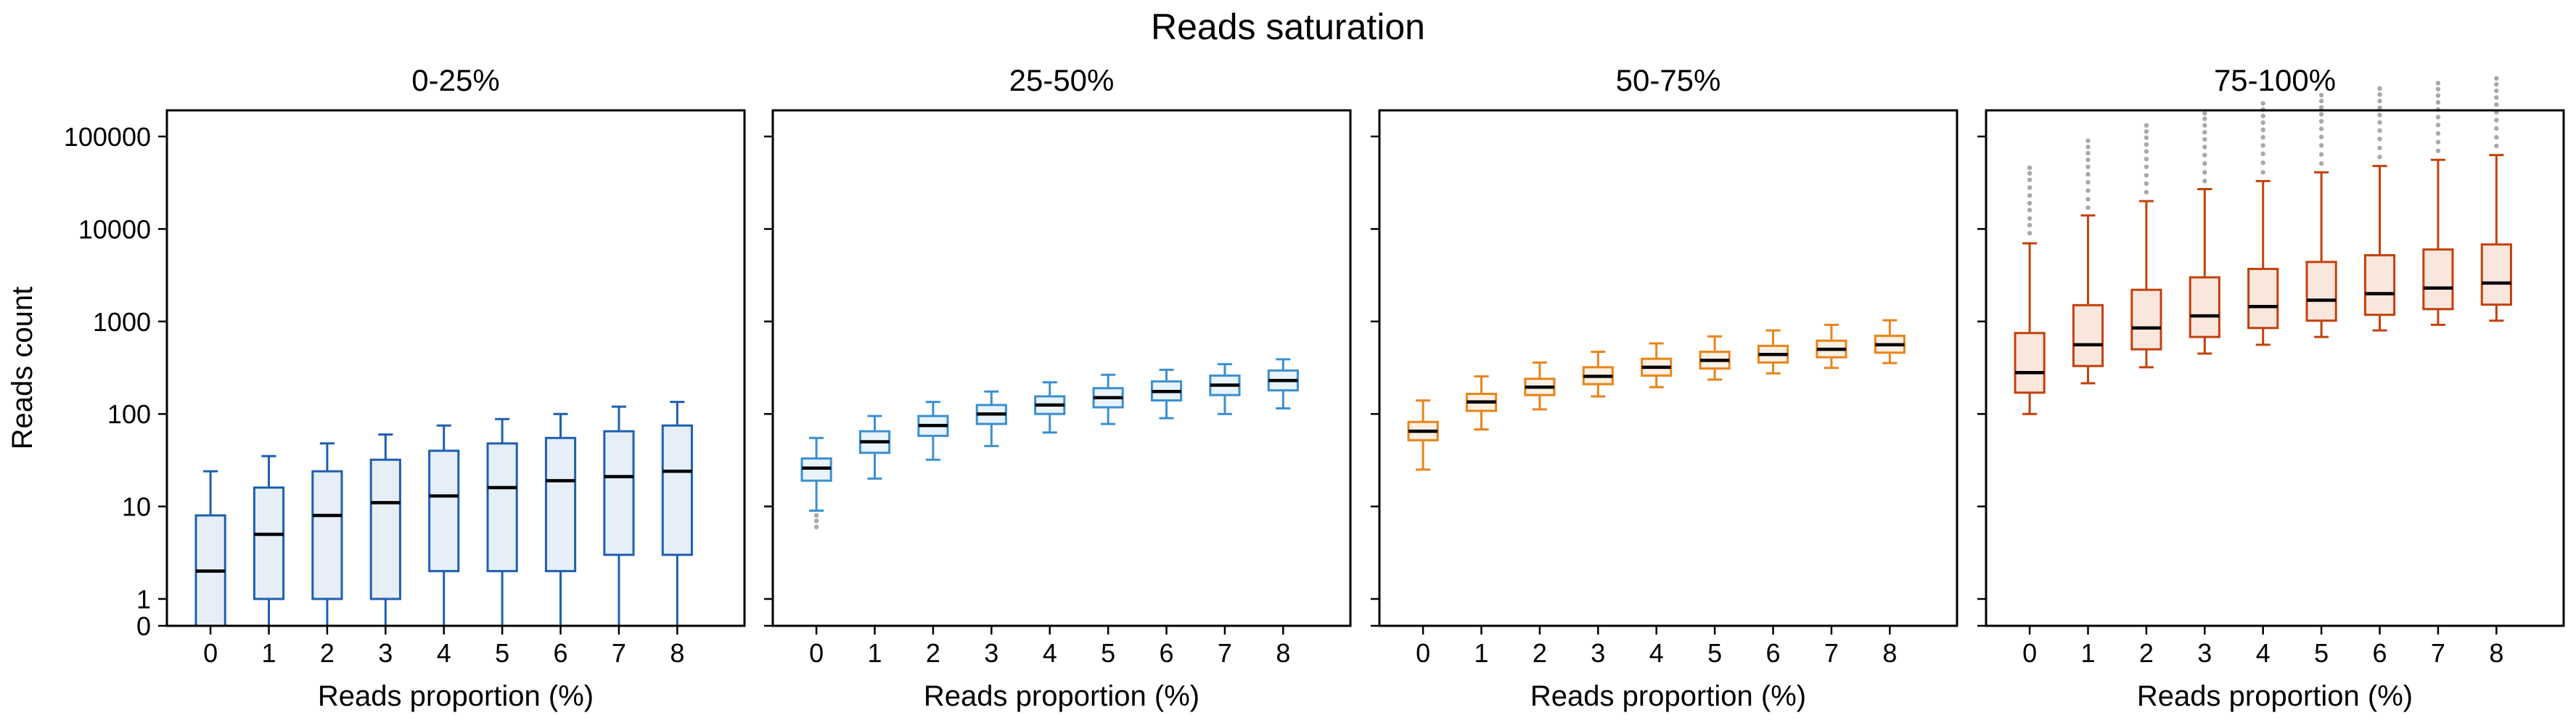 The width and height of the screenshot is (2576, 726). What do you see at coordinates (143, 599) in the screenshot?
I see `y-tick-label: 1` at bounding box center [143, 599].